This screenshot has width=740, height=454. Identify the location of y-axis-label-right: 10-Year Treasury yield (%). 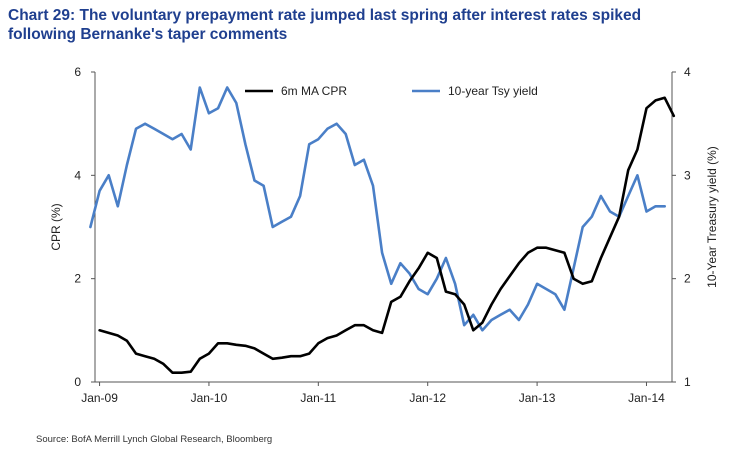
(712, 217).